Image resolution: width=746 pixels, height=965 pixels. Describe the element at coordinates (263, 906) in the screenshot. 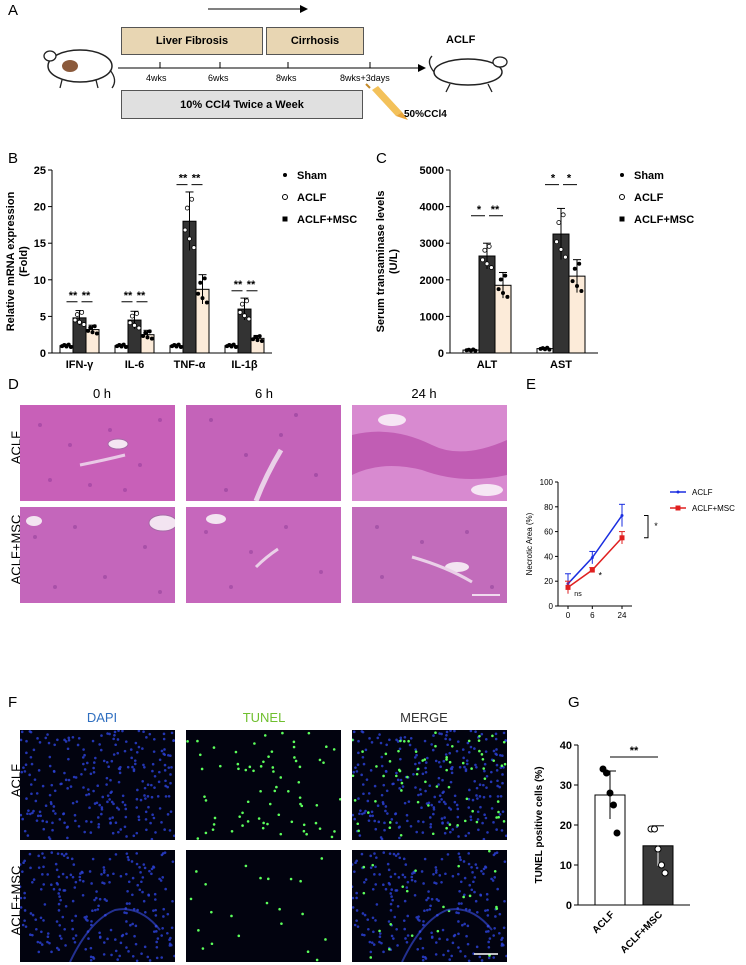

I see `fl-image-tunel-msc` at that location.